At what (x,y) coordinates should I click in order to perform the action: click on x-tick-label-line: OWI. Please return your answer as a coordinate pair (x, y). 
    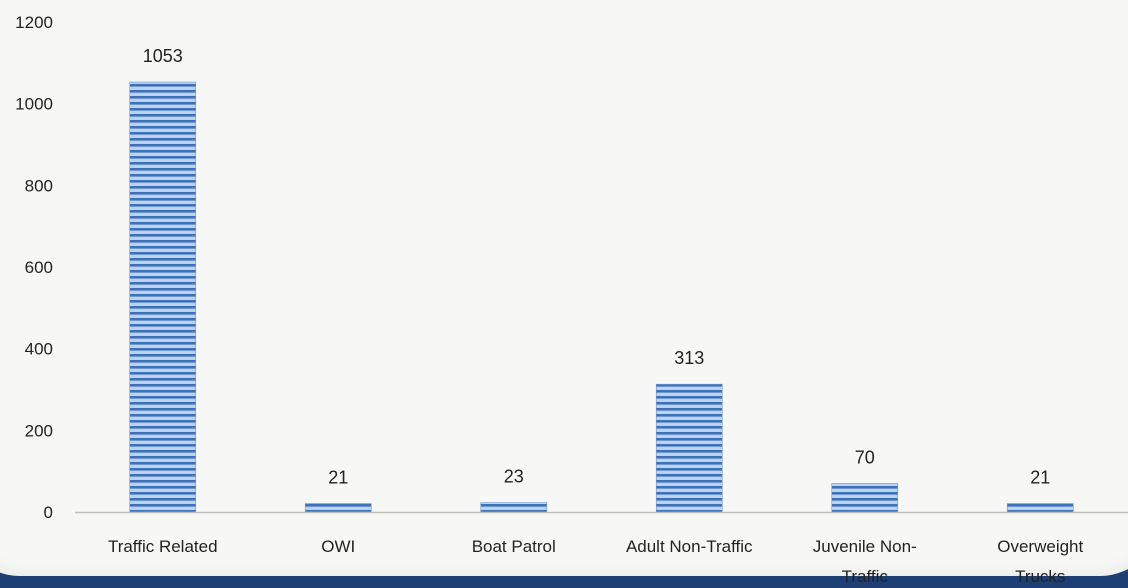
    Looking at the image, I should click on (338, 546).